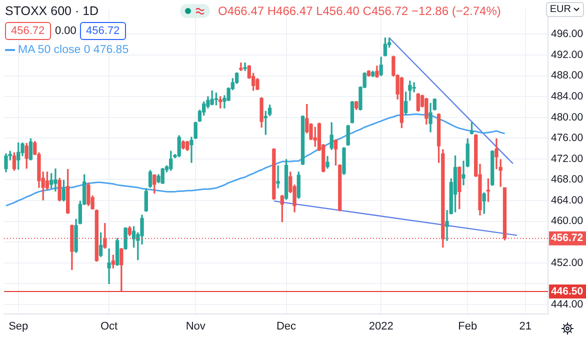 Image resolution: width=586 pixels, height=339 pixels. What do you see at coordinates (109, 326) in the screenshot?
I see `x-tick-label: Oct` at bounding box center [109, 326].